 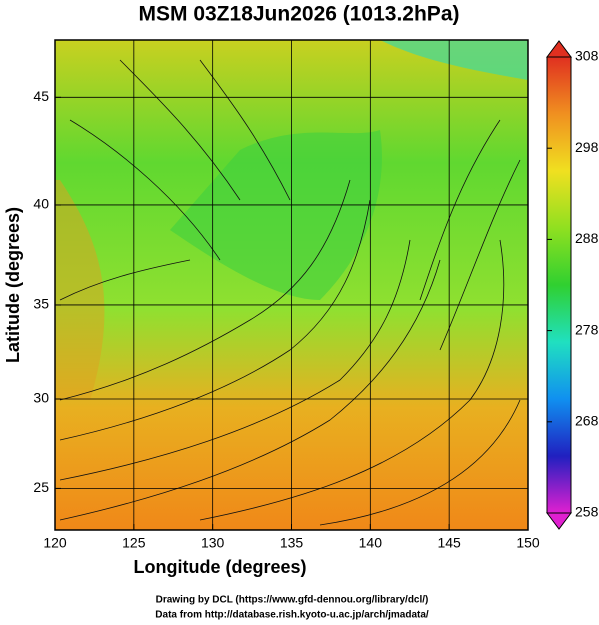 I want to click on y-tick-label: 45, so click(x=41, y=96).